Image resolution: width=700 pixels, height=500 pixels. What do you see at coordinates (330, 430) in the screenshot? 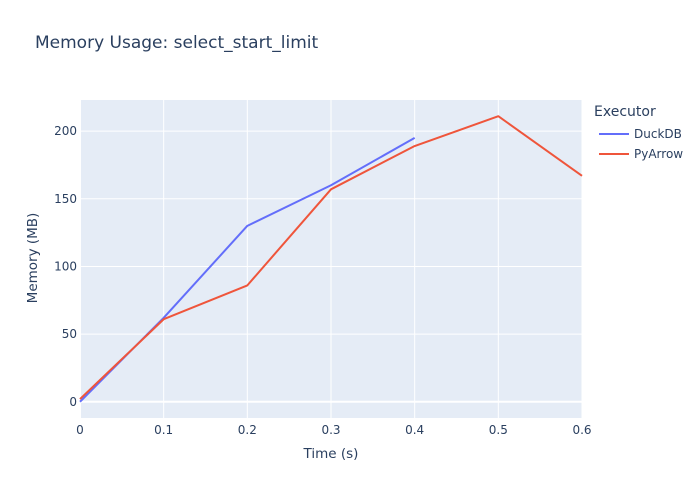
I see `x-tick-label: 0.3` at bounding box center [330, 430].